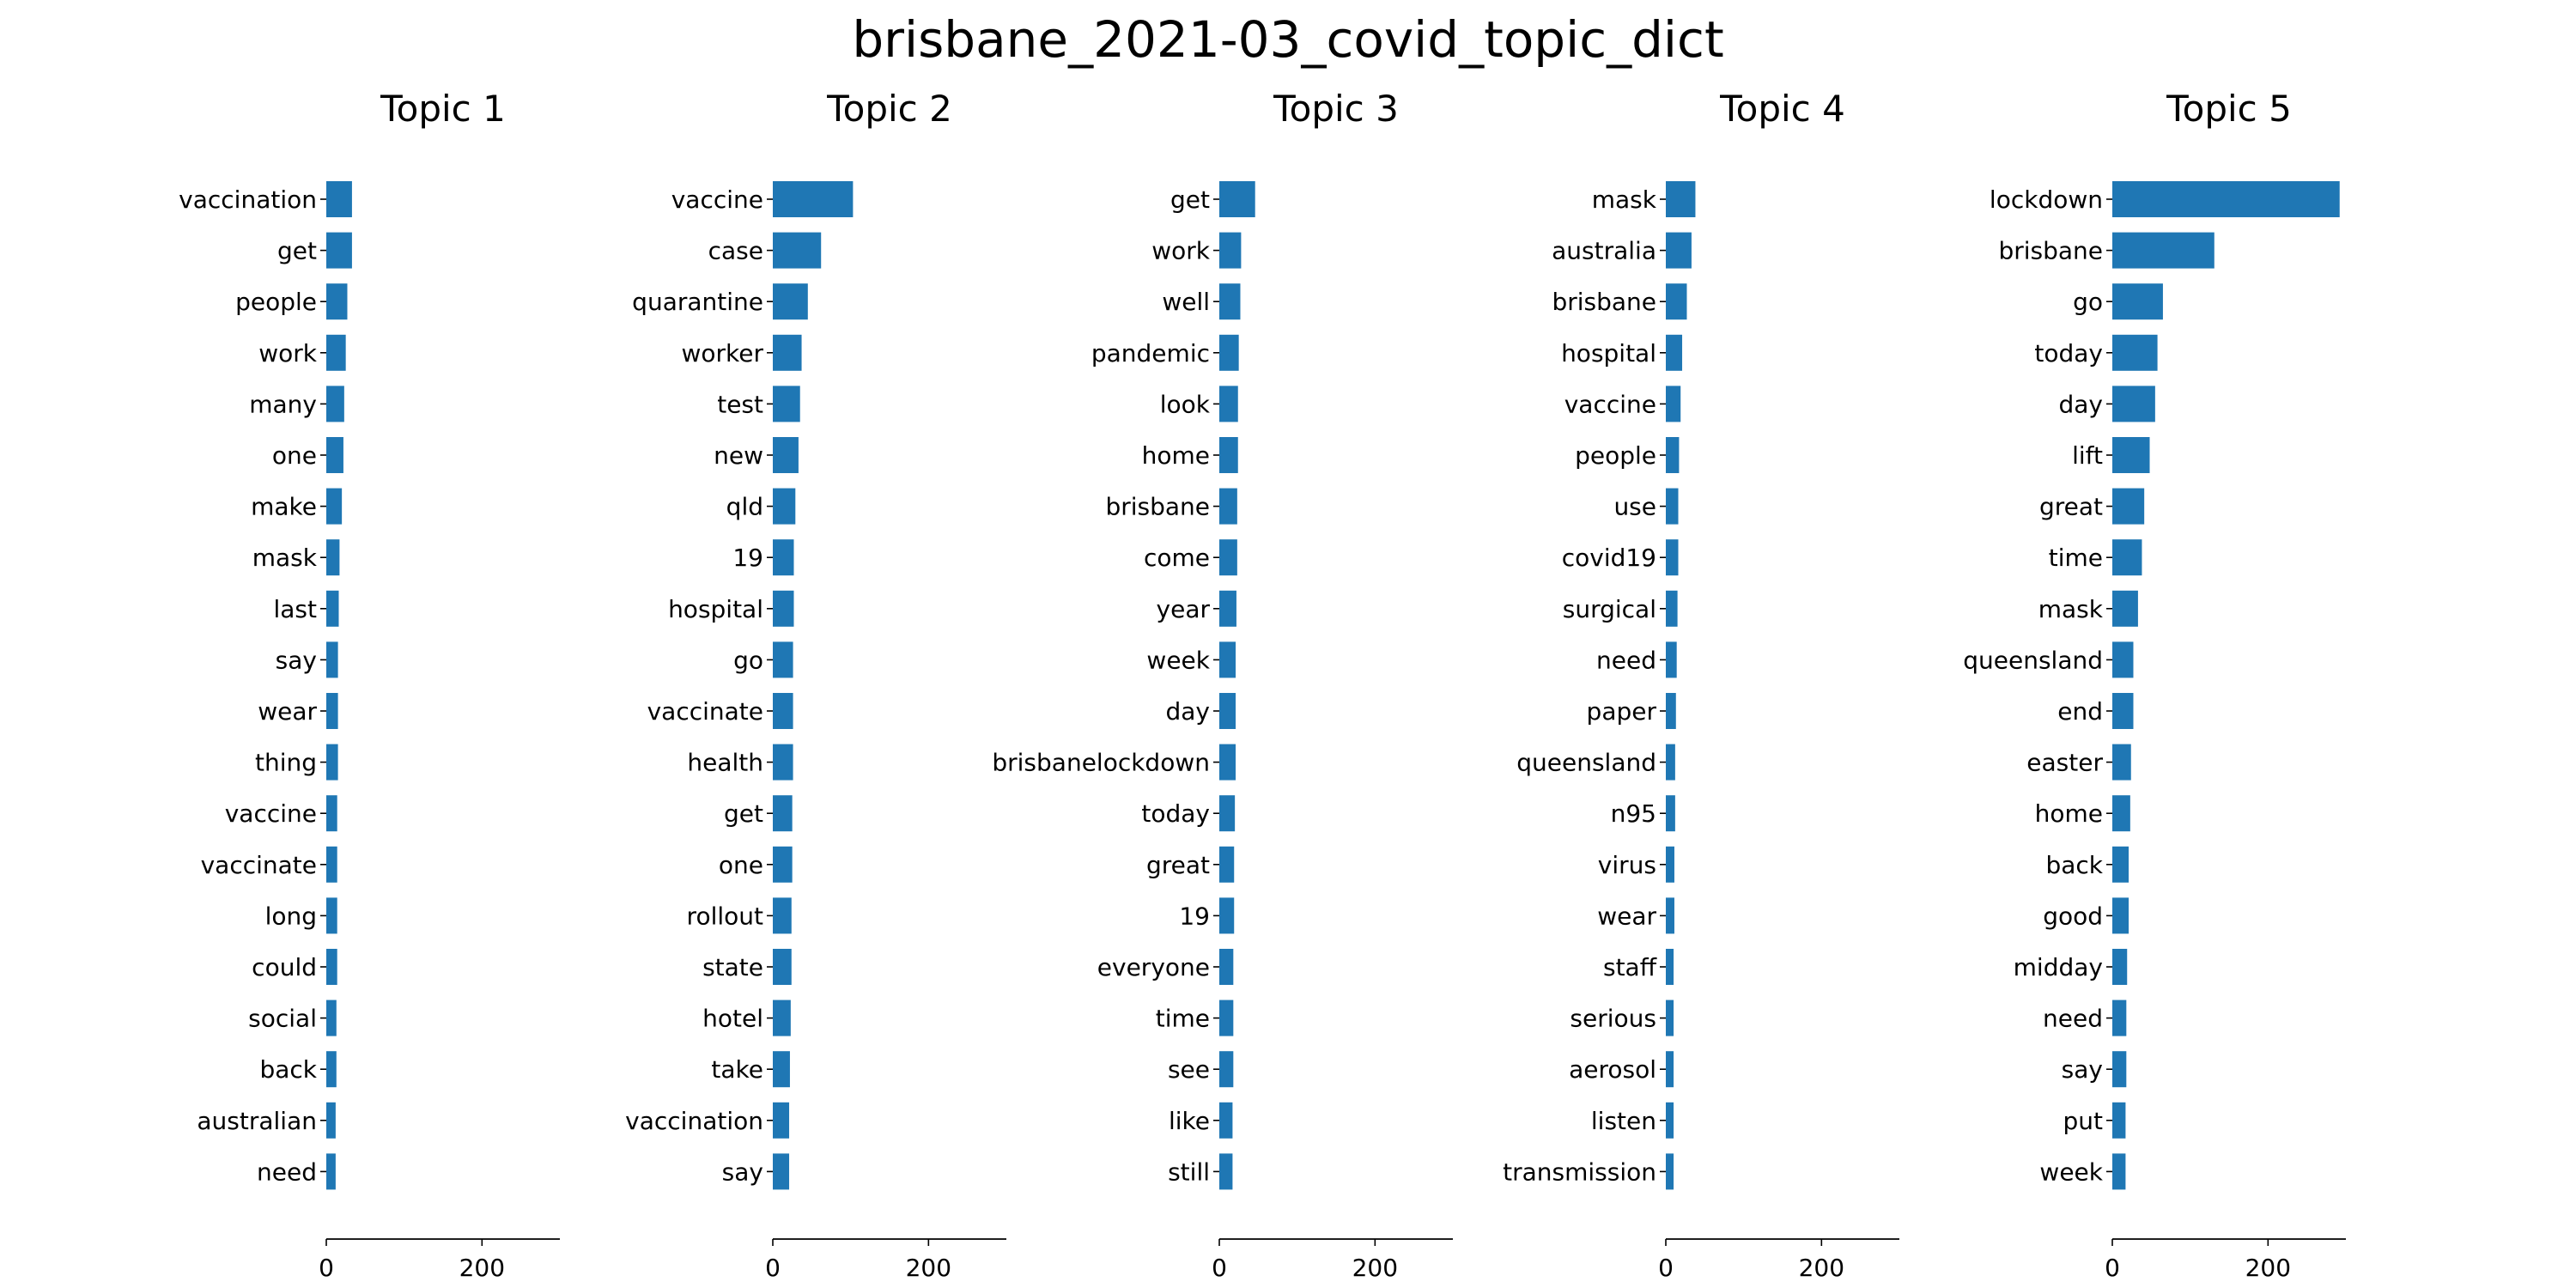 Image resolution: width=2576 pixels, height=1288 pixels. What do you see at coordinates (2131, 455) in the screenshot?
I see `bar-lift` at bounding box center [2131, 455].